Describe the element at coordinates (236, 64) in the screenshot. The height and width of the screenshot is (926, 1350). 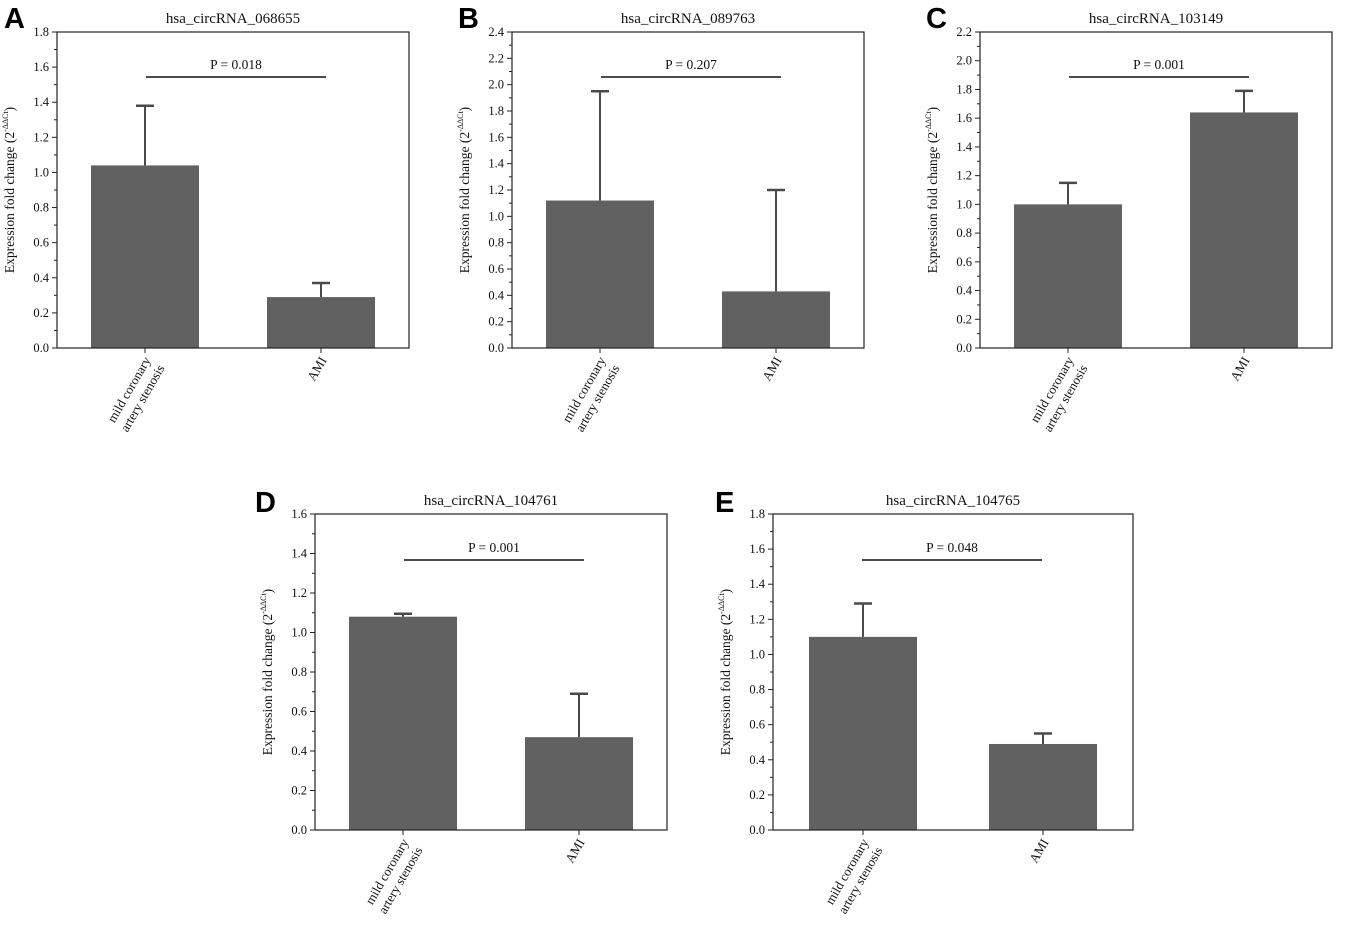
I see `p-value-label: P = 0.018` at that location.